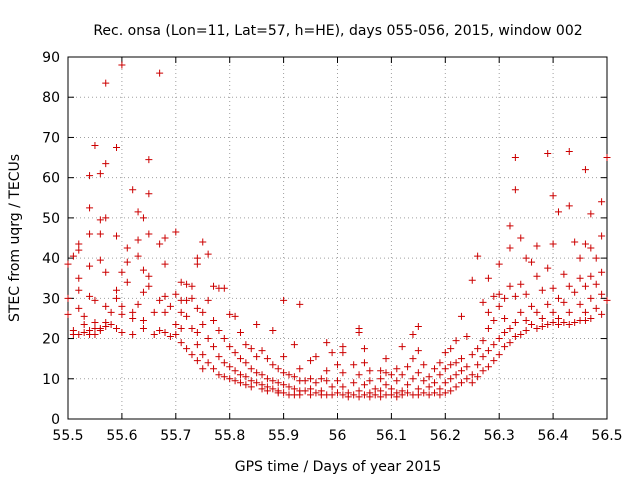 This screenshot has height=480, width=640. I want to click on y-tick-label: 0, so click(55, 420).